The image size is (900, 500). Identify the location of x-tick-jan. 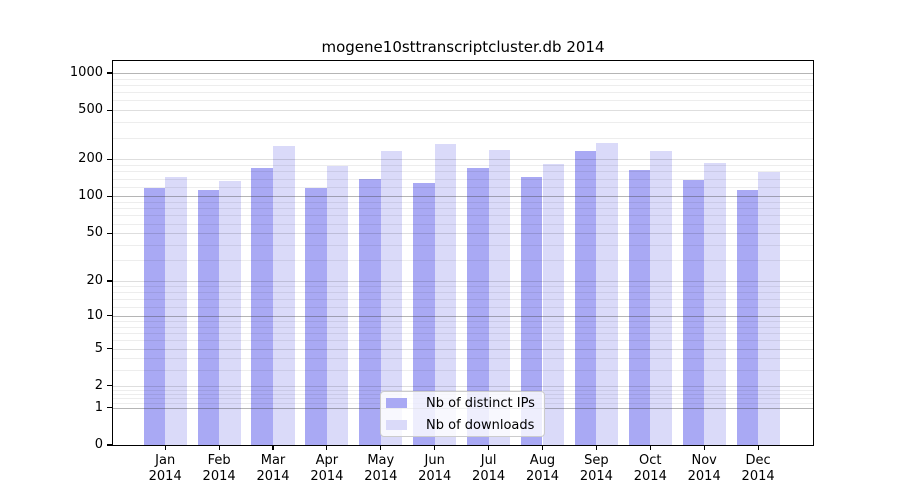
(165, 447).